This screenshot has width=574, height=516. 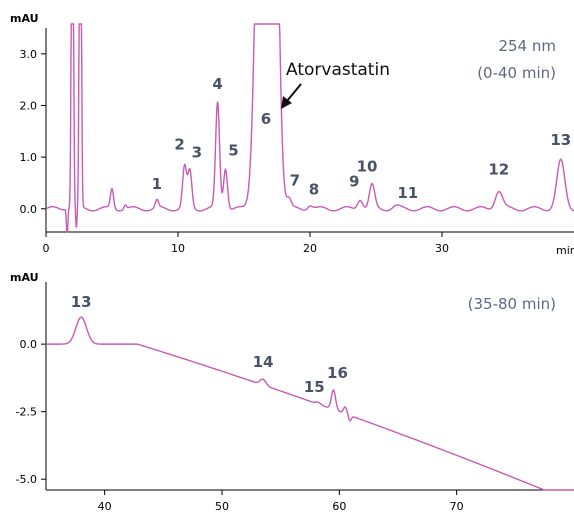 What do you see at coordinates (266, 119) in the screenshot?
I see `peak-label-6: 6` at bounding box center [266, 119].